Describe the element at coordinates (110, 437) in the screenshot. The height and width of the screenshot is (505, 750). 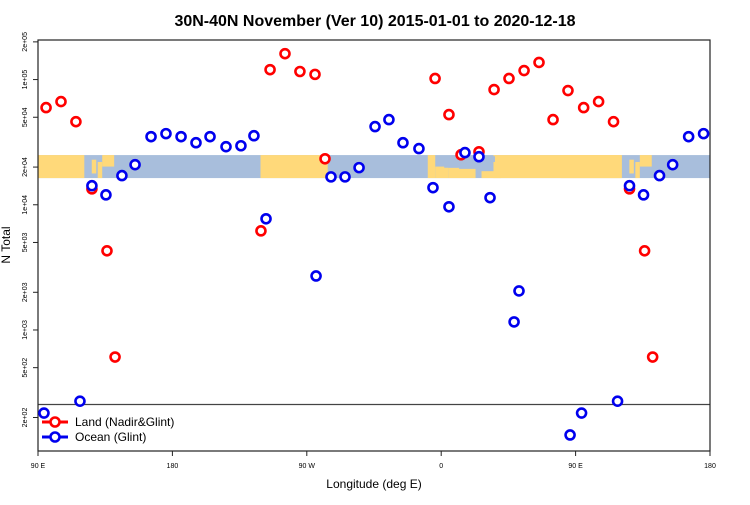
I see `legend-ocean-label: Ocean (Glint)` at that location.